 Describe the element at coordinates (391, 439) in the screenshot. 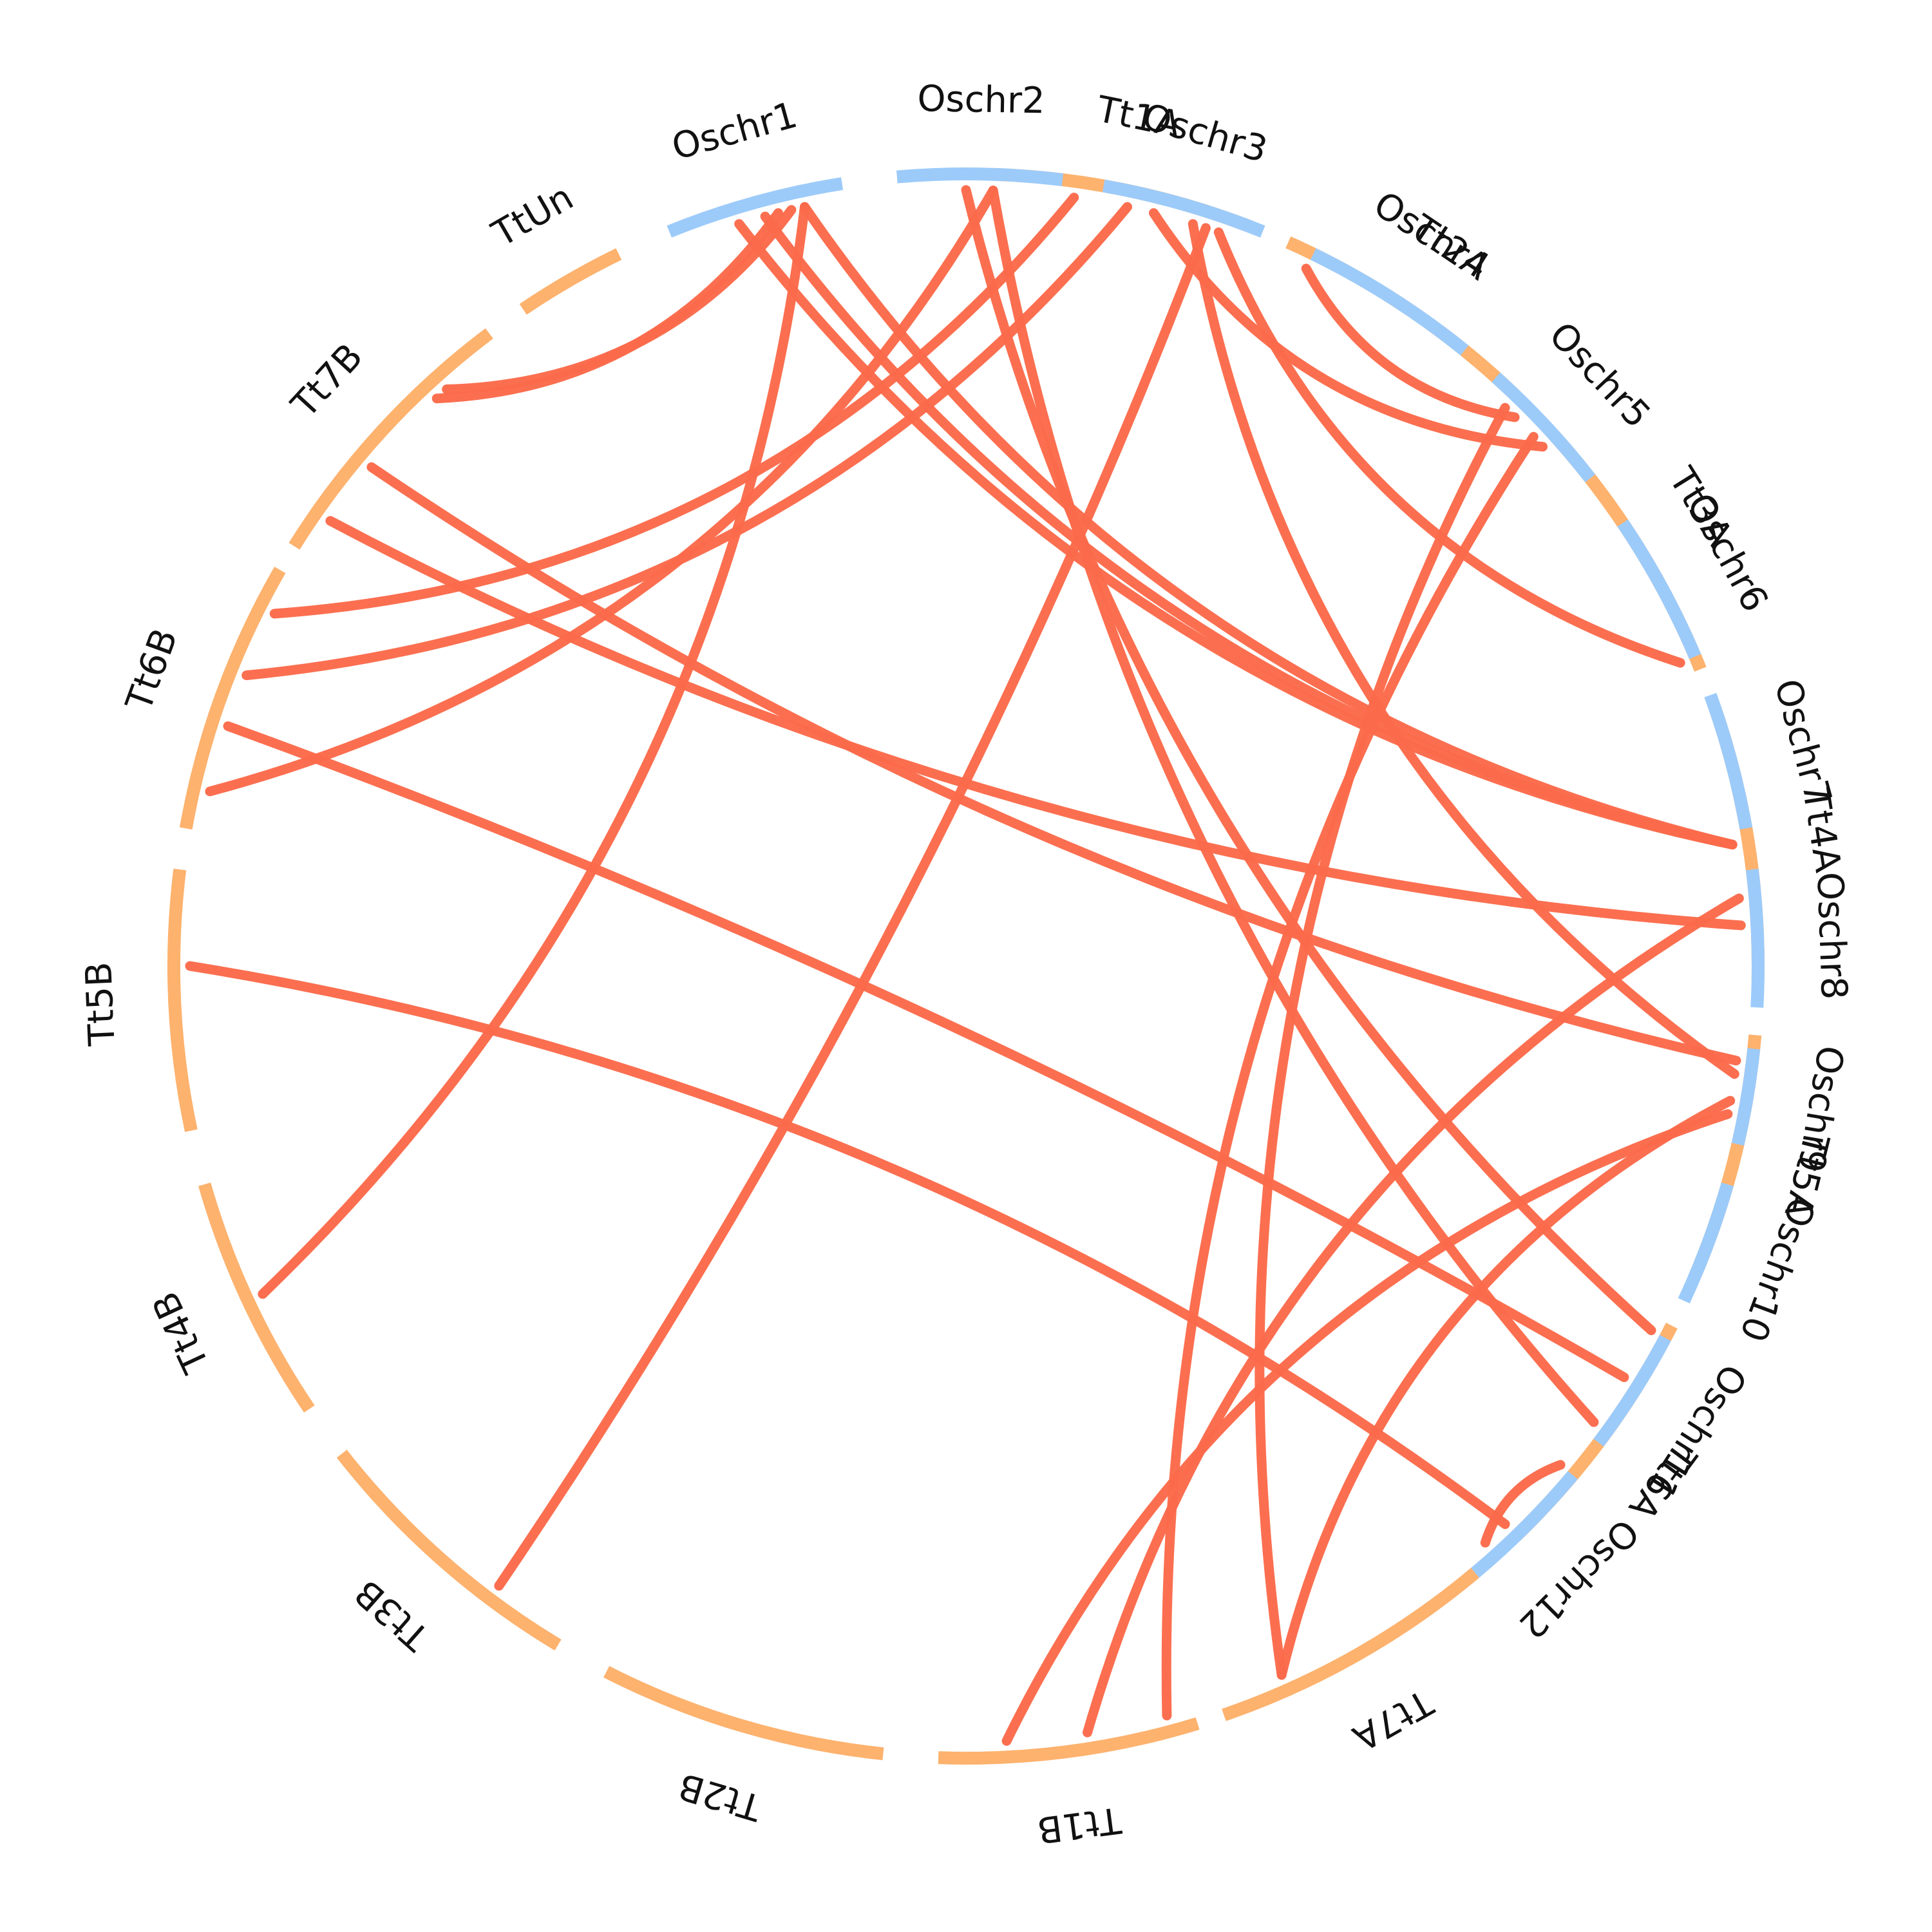

I see `segment-tt7b` at that location.